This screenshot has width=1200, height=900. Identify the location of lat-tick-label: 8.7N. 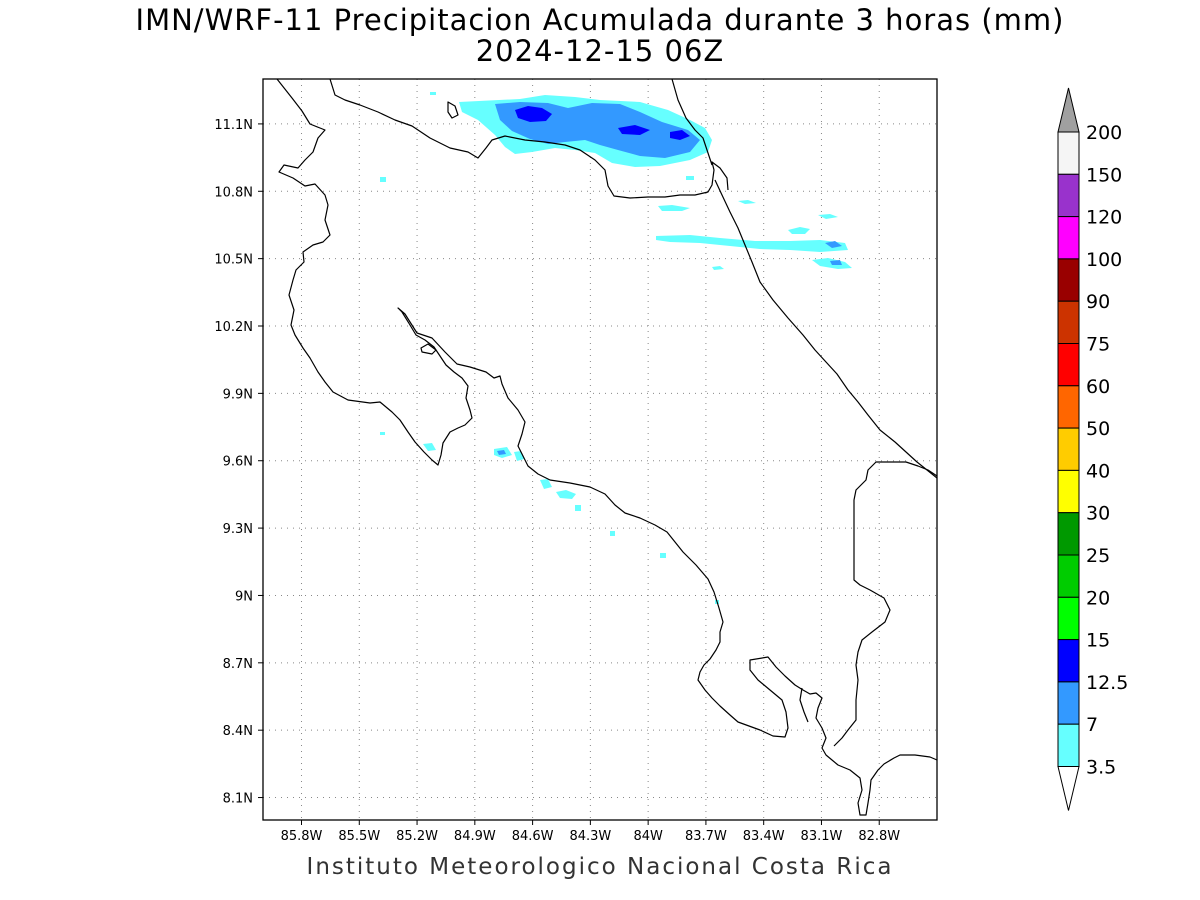
(238, 664).